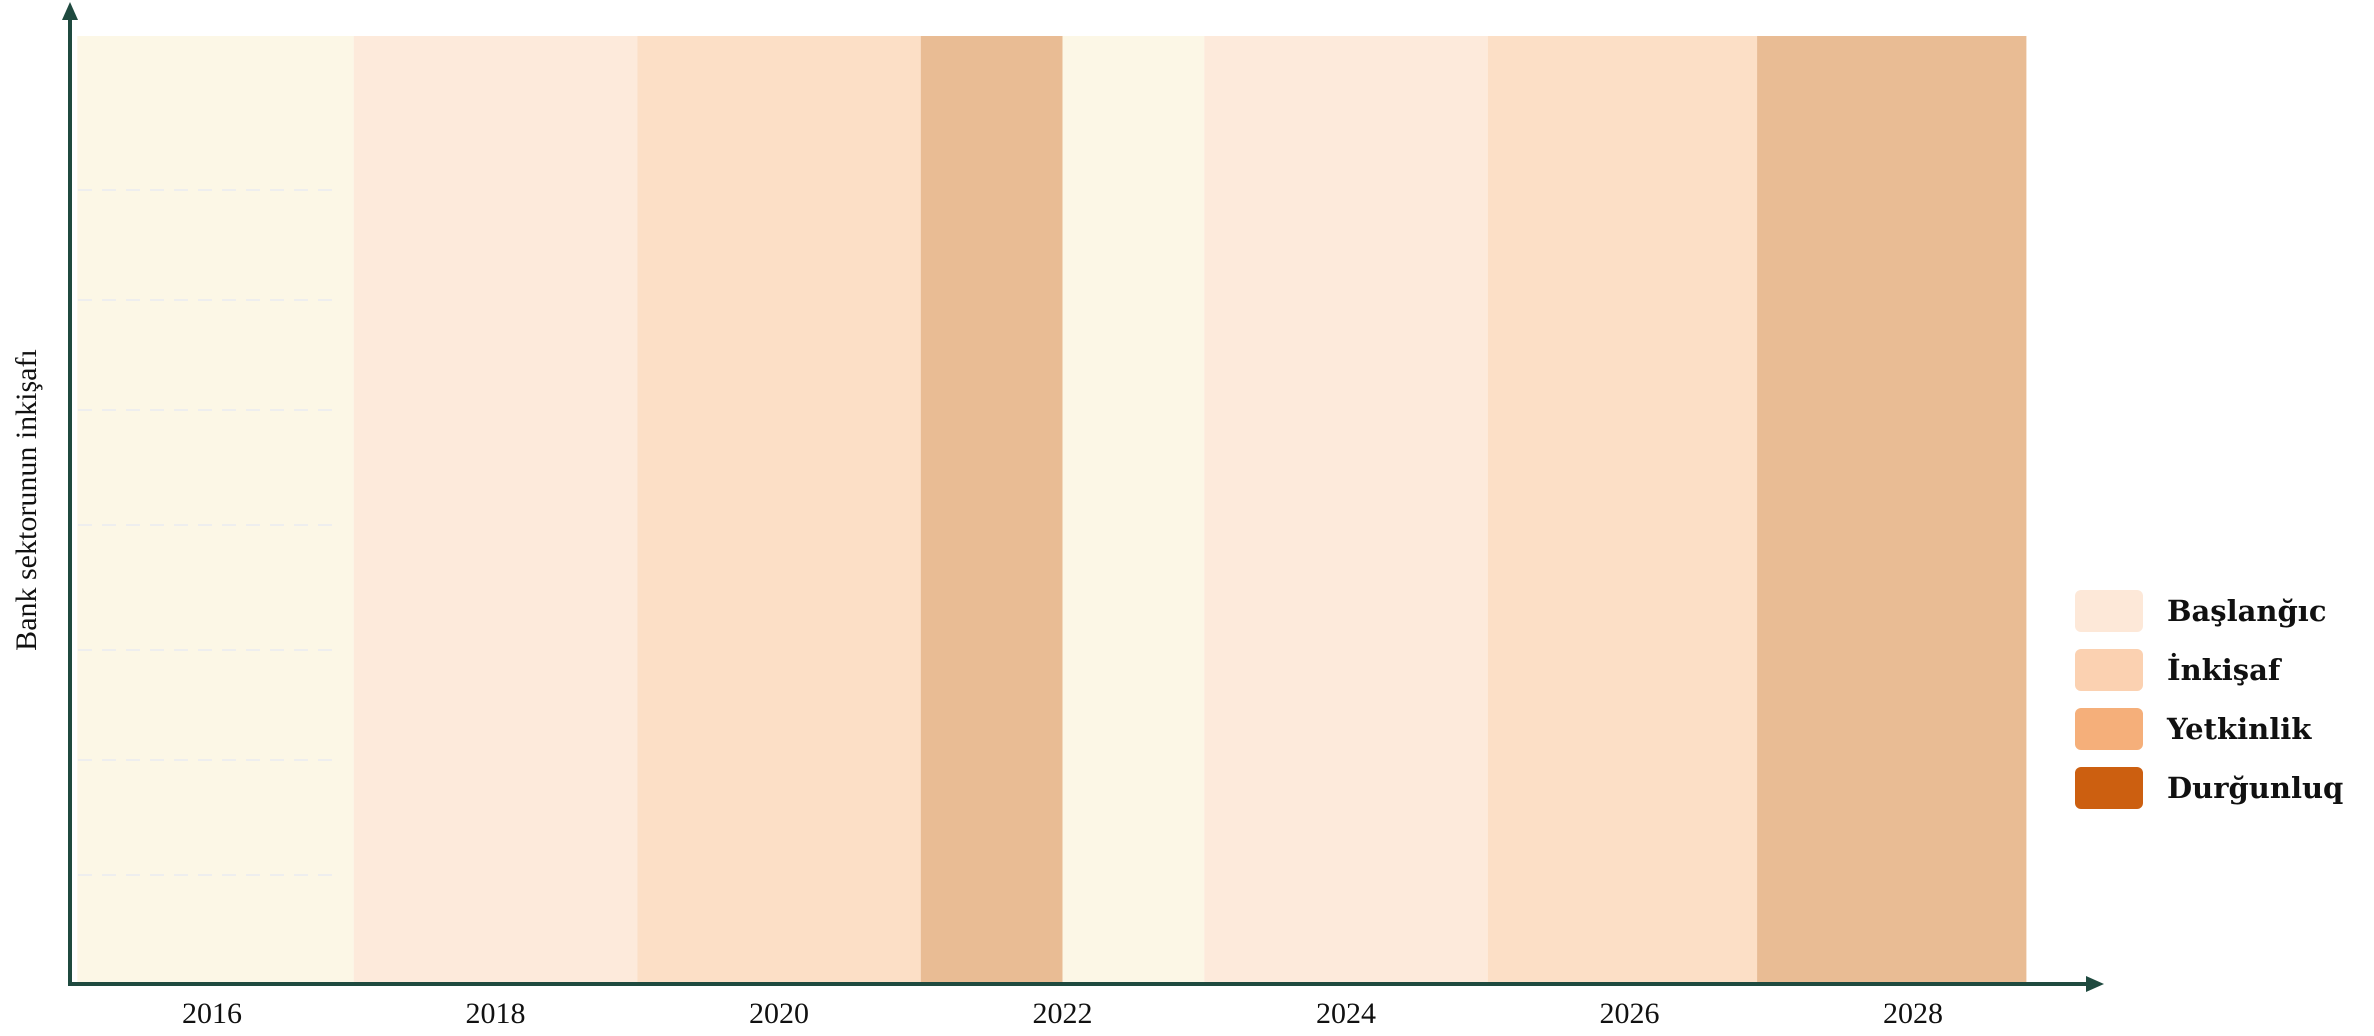 The width and height of the screenshot is (2374, 1036). What do you see at coordinates (1630, 1013) in the screenshot?
I see `x-tick-label-2026: 2026` at bounding box center [1630, 1013].